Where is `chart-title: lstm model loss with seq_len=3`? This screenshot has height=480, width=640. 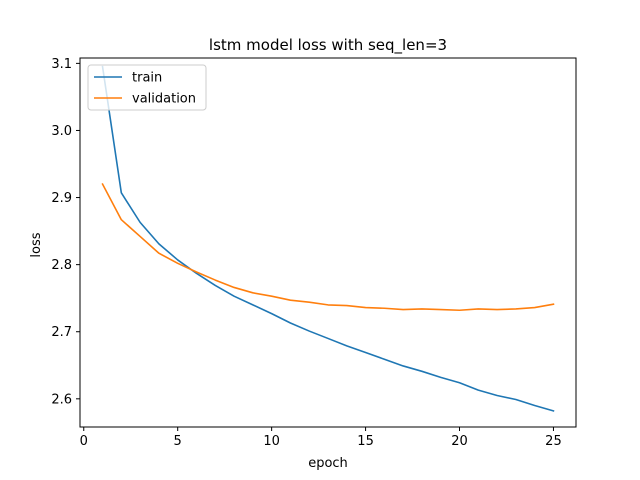 chart-title: lstm model loss with seq_len=3 is located at coordinates (328, 45).